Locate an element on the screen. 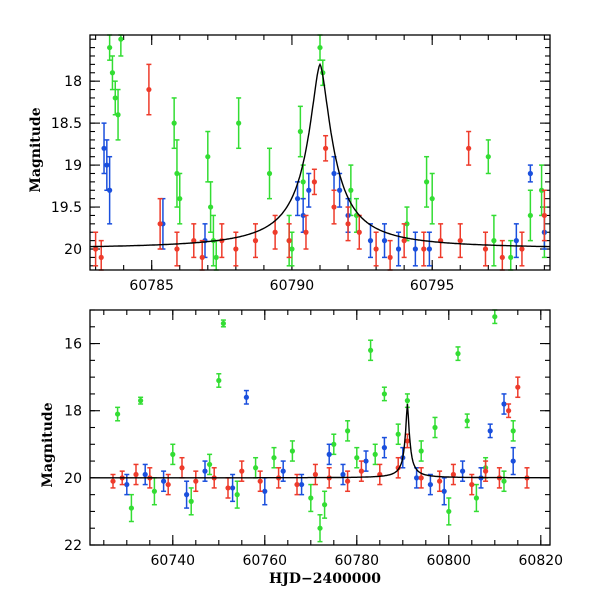 Image resolution: width=600 pixels, height=600 pixels. bottom-x-tick-label: 60740 is located at coordinates (173, 561).